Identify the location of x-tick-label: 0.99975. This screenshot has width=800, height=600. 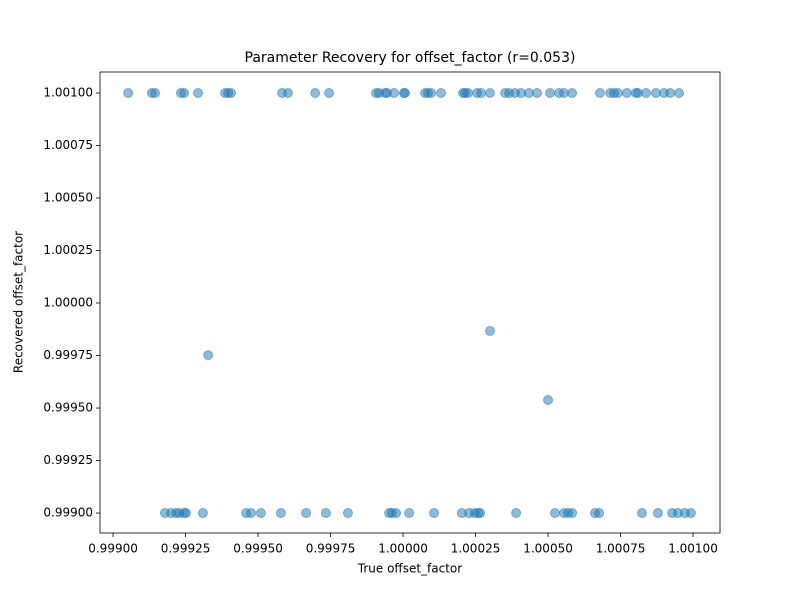
(331, 549).